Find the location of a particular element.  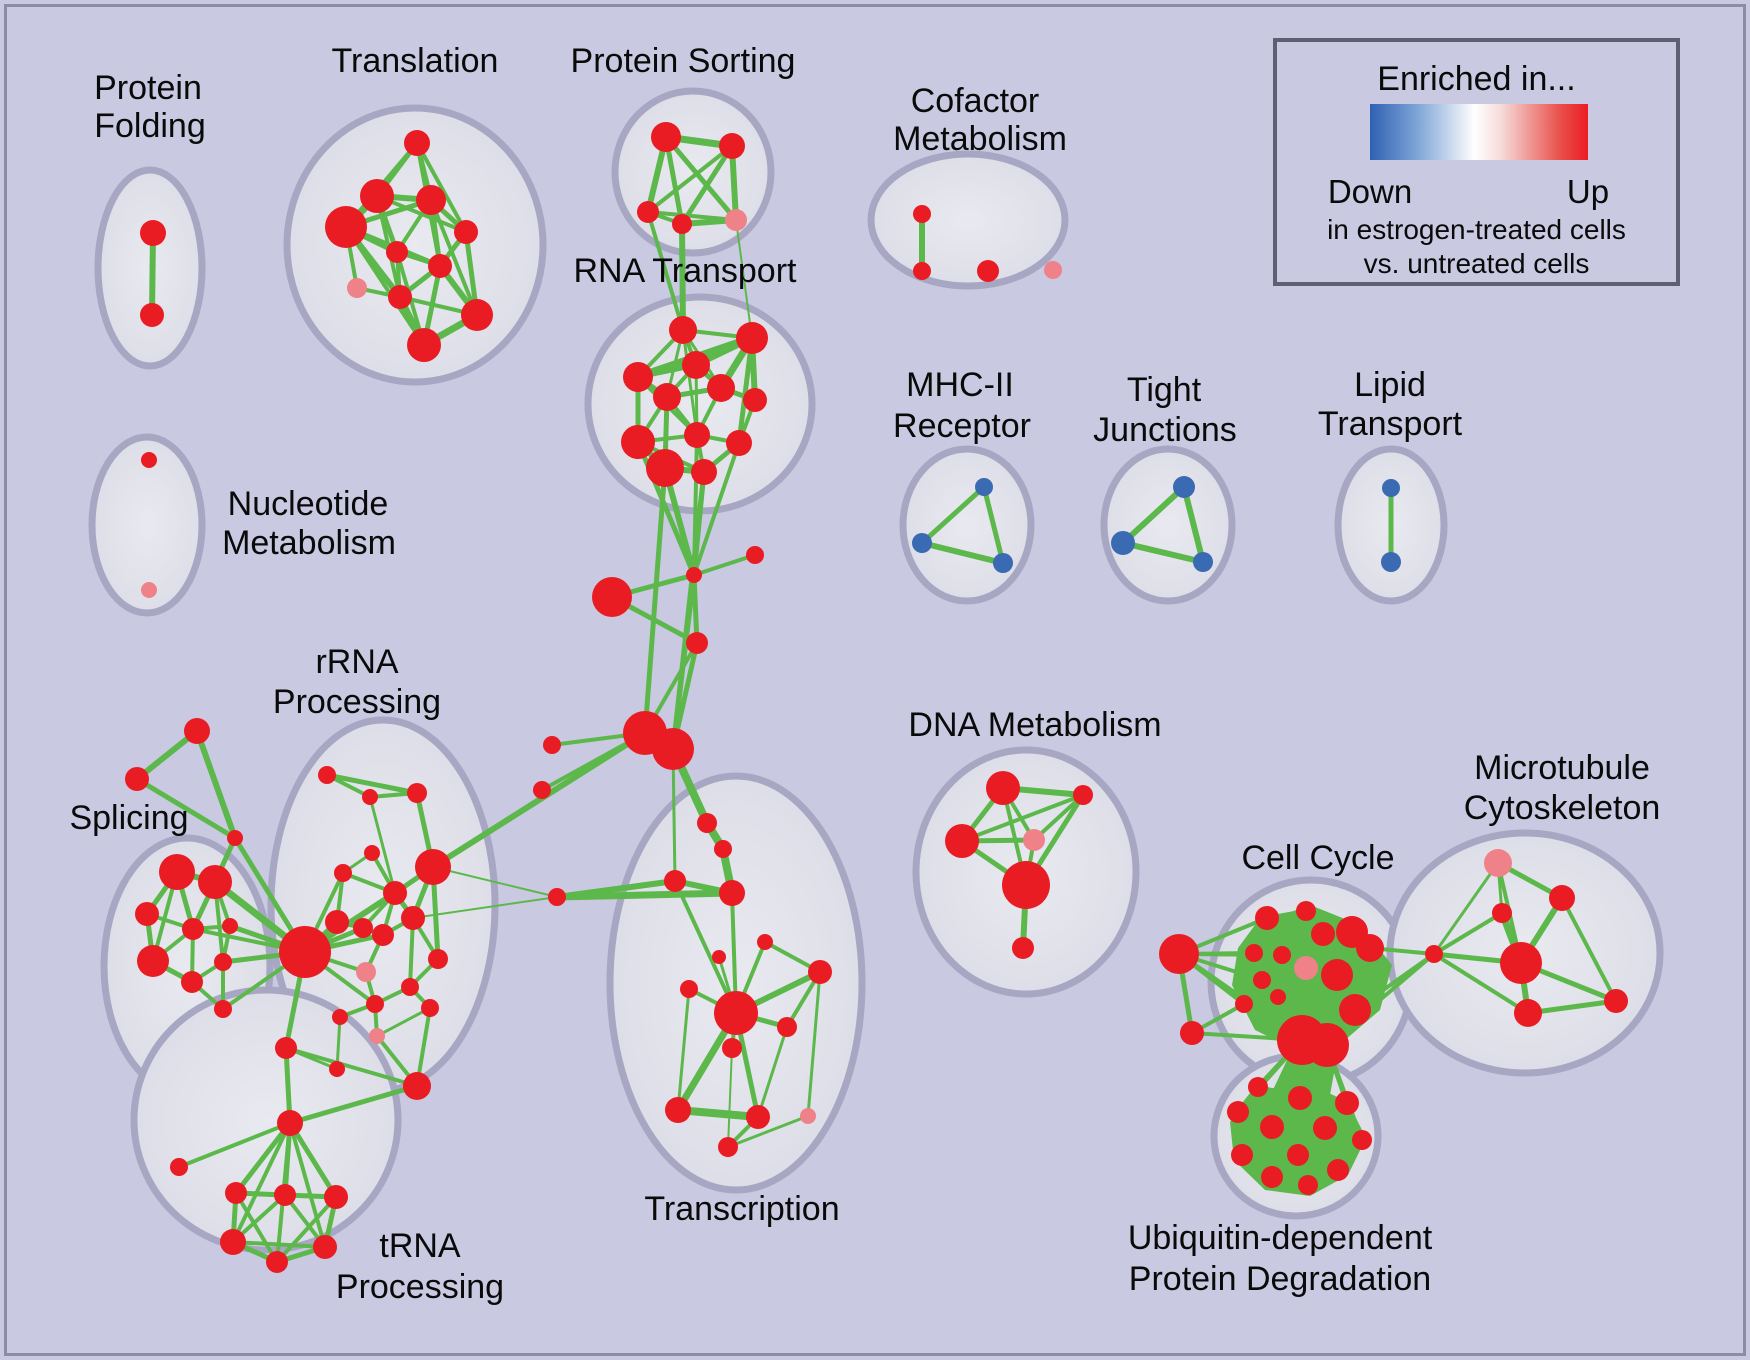

node-sp7 is located at coordinates (192, 982).